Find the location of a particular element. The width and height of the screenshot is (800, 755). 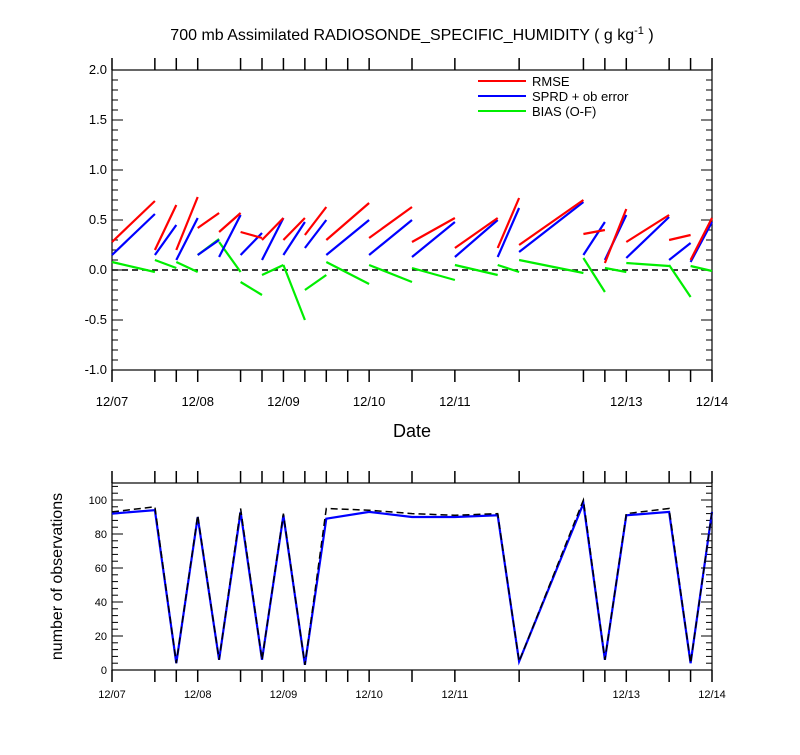

y-tick-label: -0.5 is located at coordinates (96, 319).